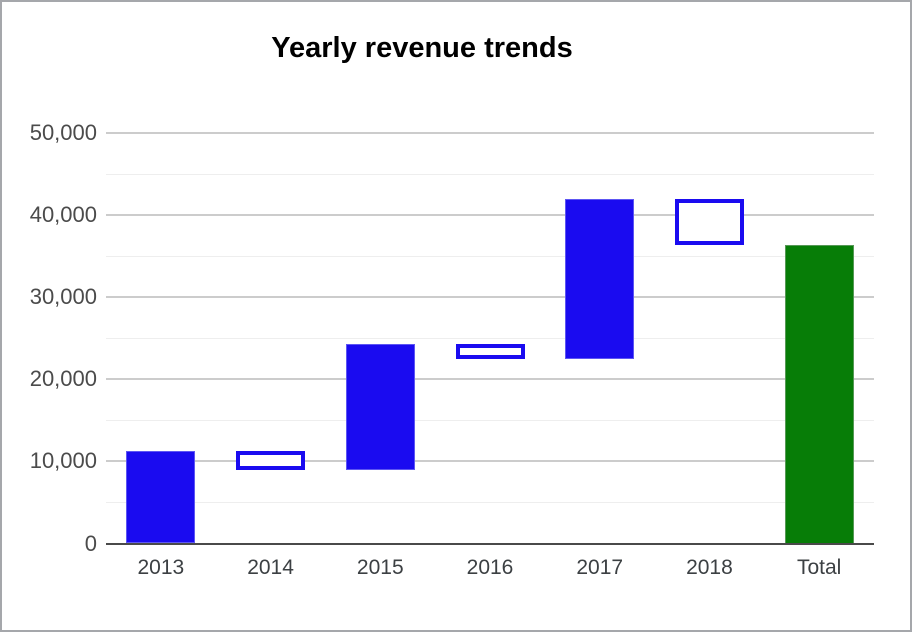 The height and width of the screenshot is (632, 912). I want to click on x-axis-label-total: Total, so click(819, 567).